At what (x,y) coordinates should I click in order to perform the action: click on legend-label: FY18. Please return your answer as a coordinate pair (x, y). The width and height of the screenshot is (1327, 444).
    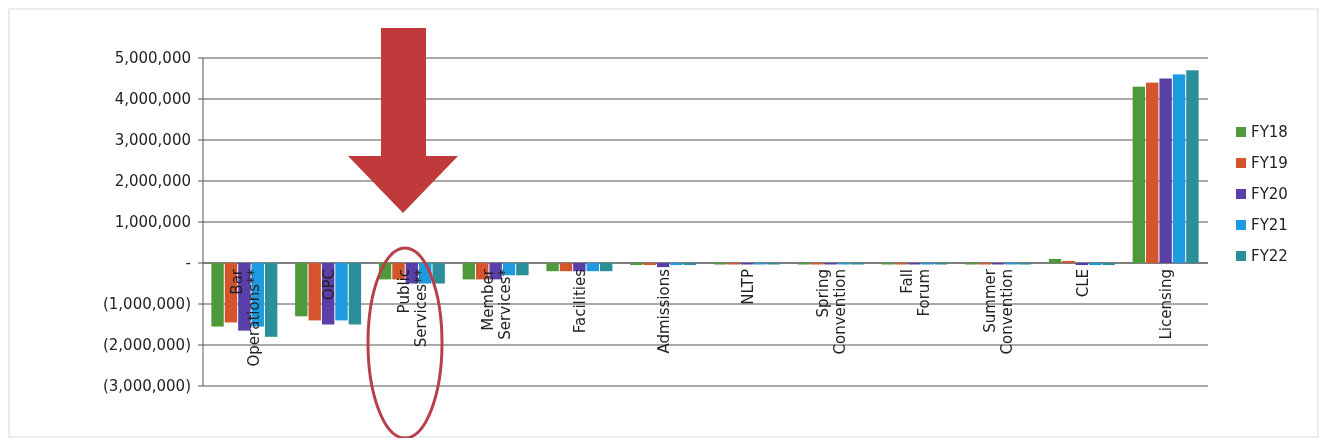
    Looking at the image, I should click on (1269, 132).